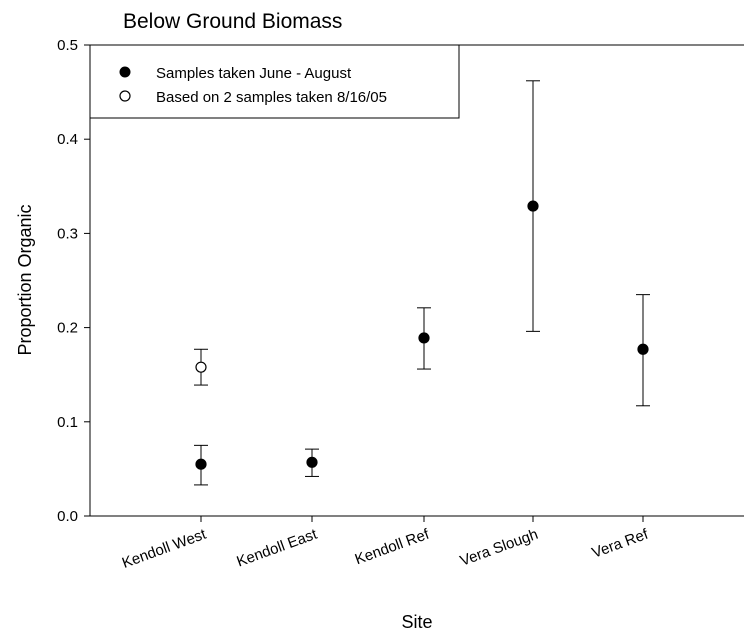 Image resolution: width=744 pixels, height=633 pixels. What do you see at coordinates (125, 96) in the screenshot?
I see `legend-marker-open` at bounding box center [125, 96].